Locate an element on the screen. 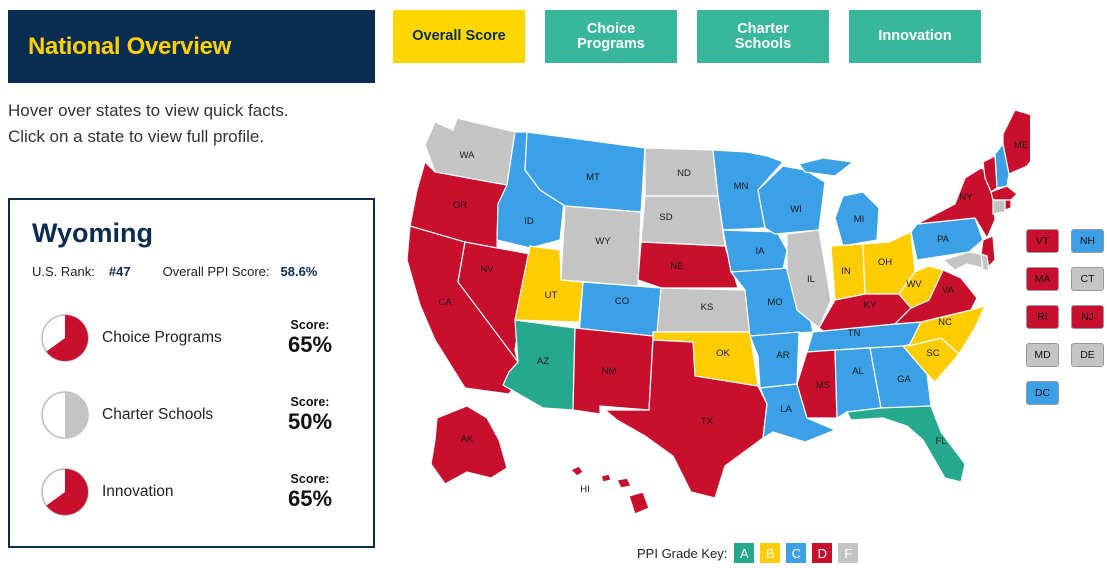 This screenshot has height=568, width=1107. tab-label: Charter Schools is located at coordinates (763, 36).